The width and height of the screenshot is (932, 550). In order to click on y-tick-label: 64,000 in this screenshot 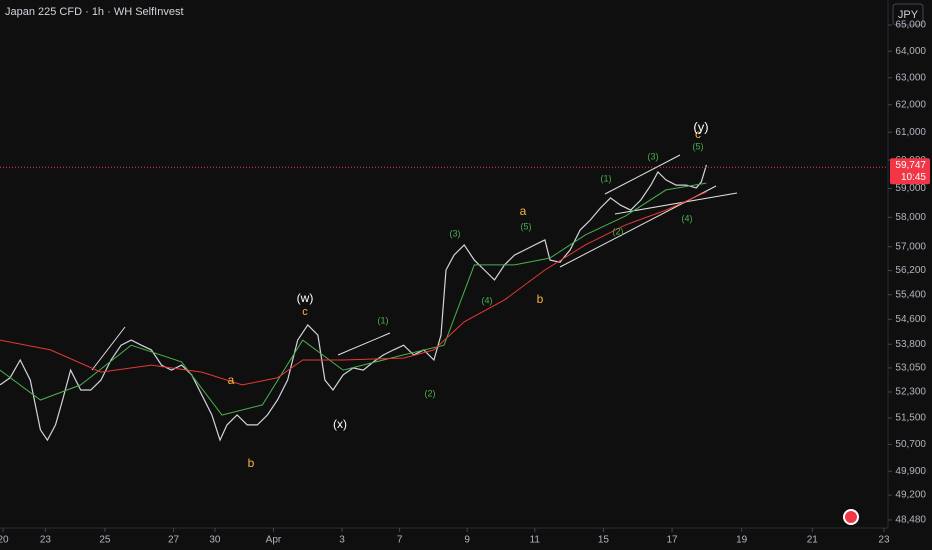, I will do `click(910, 51)`.